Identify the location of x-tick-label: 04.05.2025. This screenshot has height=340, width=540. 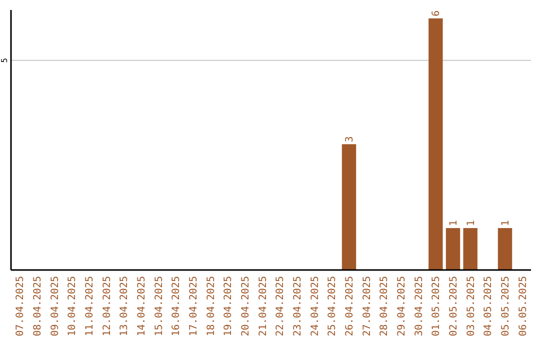
(488, 306).